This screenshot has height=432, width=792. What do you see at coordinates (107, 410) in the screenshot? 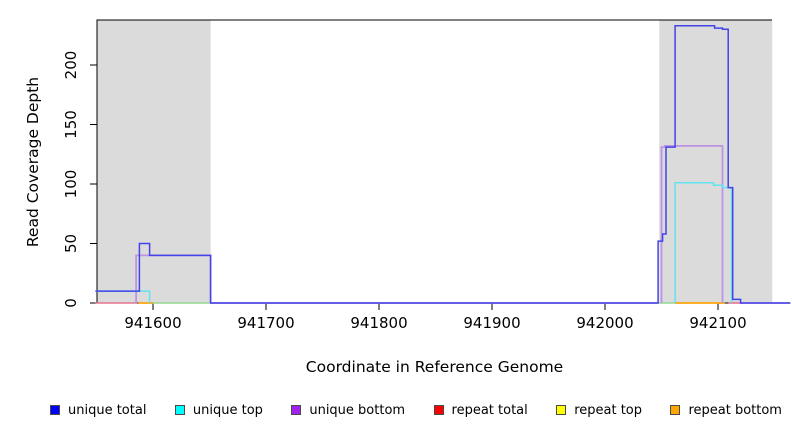
I see `legend-label: unique total` at bounding box center [107, 410].